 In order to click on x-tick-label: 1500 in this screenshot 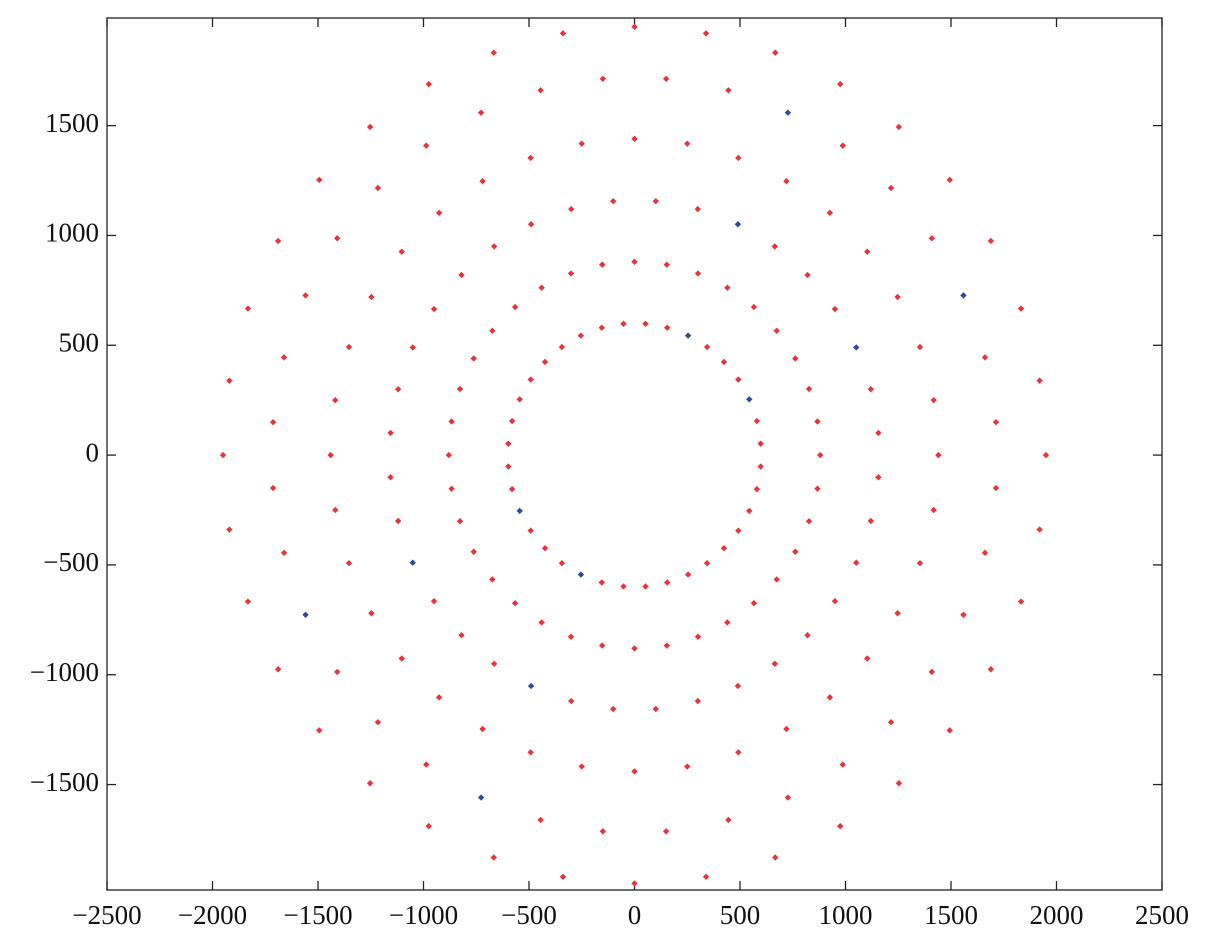, I will do `click(951, 915)`.